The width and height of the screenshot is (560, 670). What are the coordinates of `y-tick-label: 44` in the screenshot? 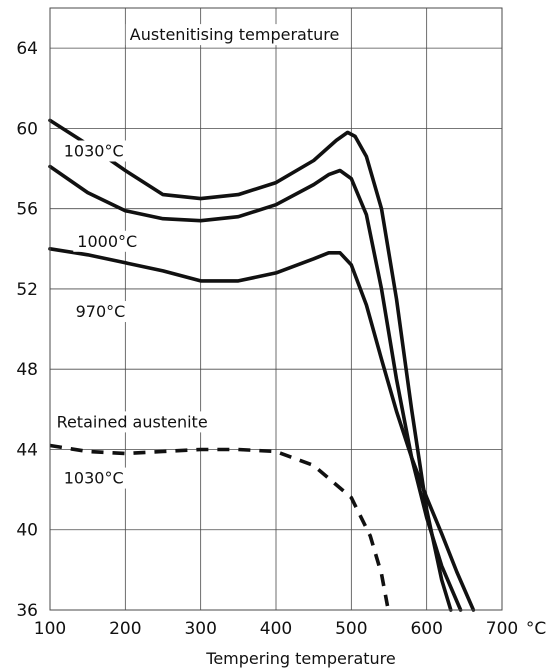 It's located at (27, 450).